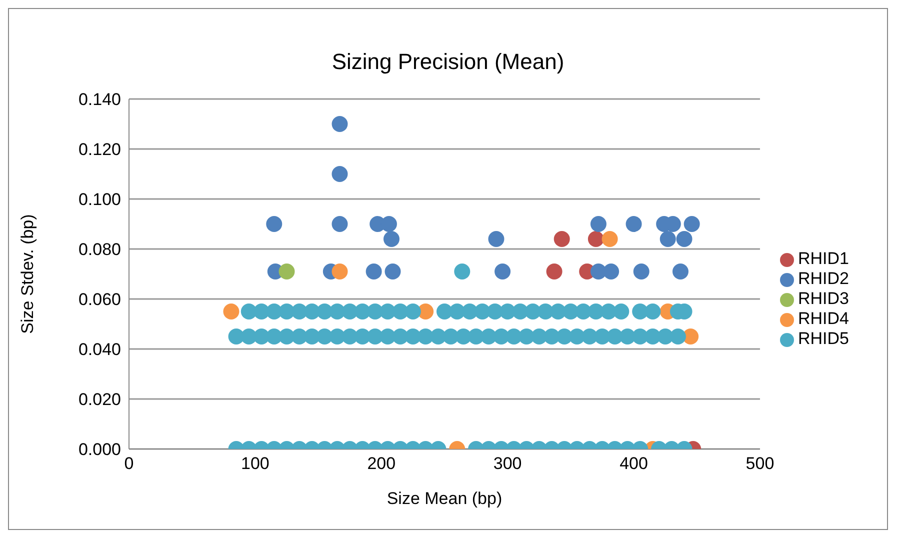 The width and height of the screenshot is (897, 539). I want to click on y-tick-label: 0.060, so click(99, 300).